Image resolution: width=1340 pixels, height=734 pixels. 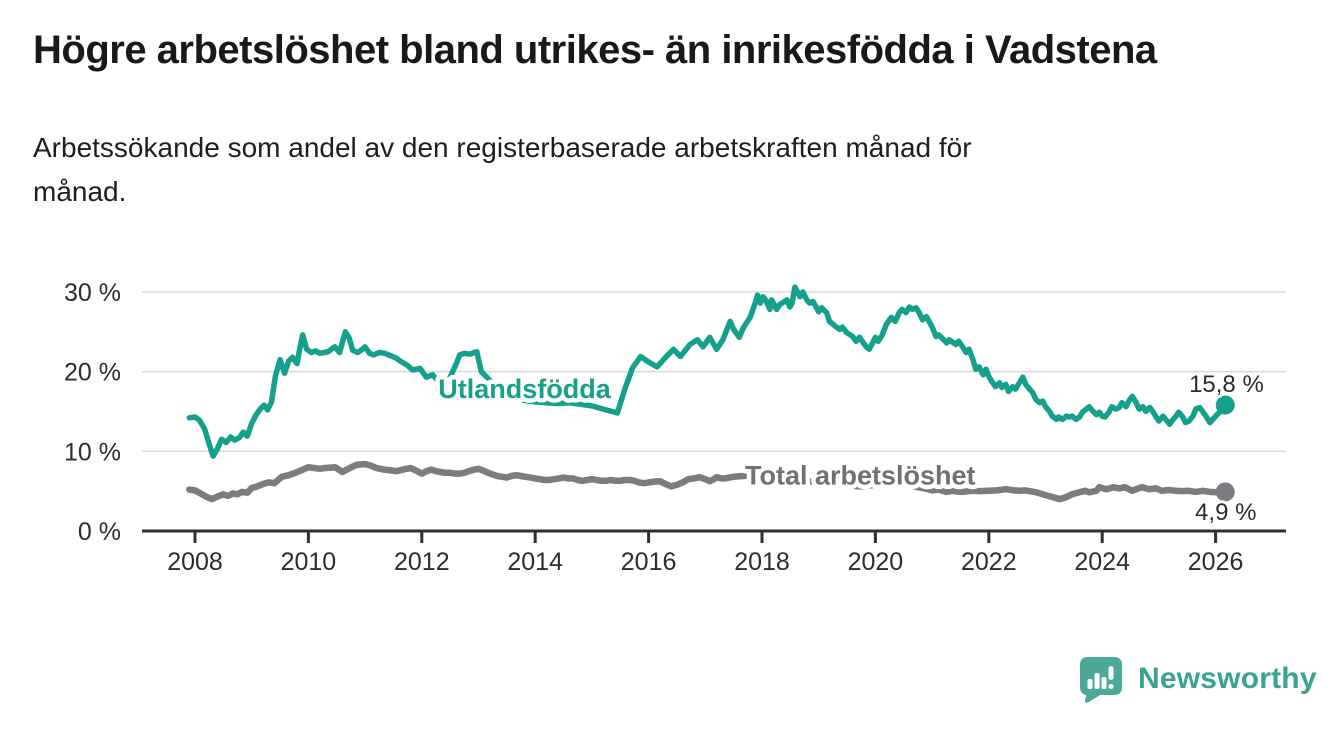 What do you see at coordinates (92, 373) in the screenshot?
I see `y-tick-label: 20 %` at bounding box center [92, 373].